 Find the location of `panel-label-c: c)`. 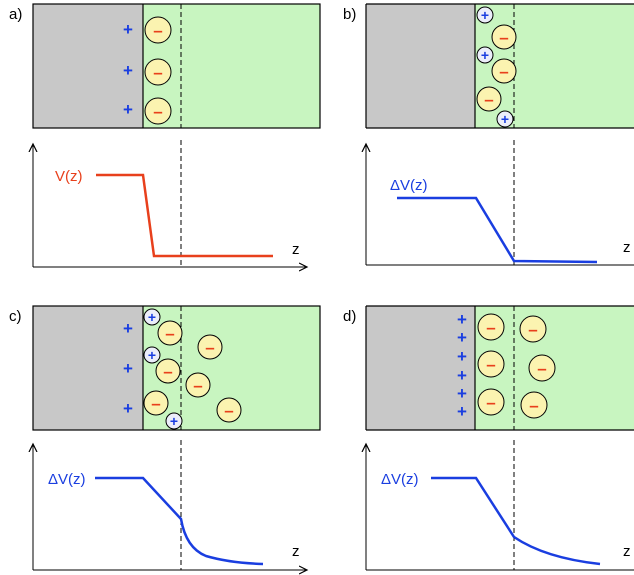

panel-label-c: c) is located at coordinates (15, 316).